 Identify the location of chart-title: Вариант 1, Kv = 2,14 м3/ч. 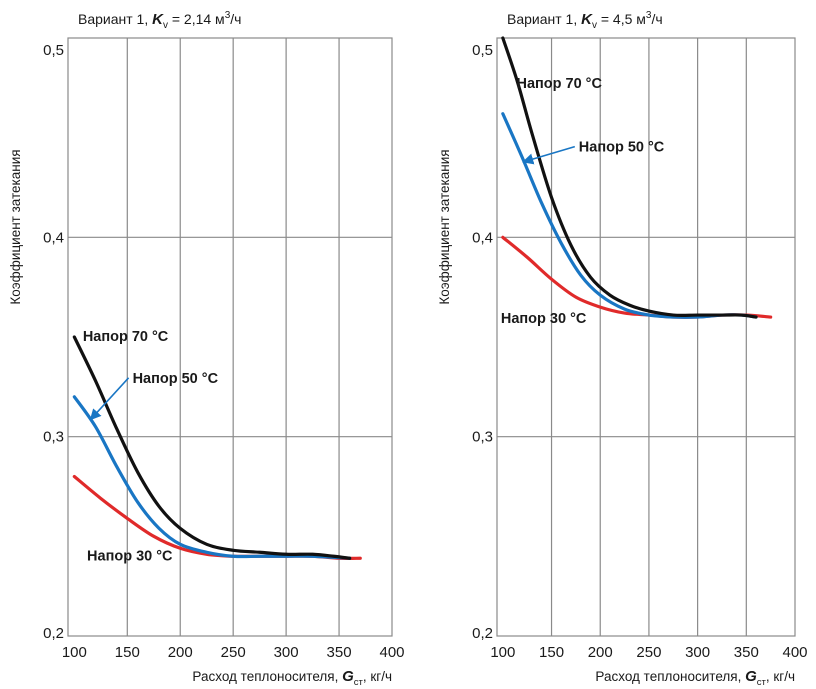
(159, 20).